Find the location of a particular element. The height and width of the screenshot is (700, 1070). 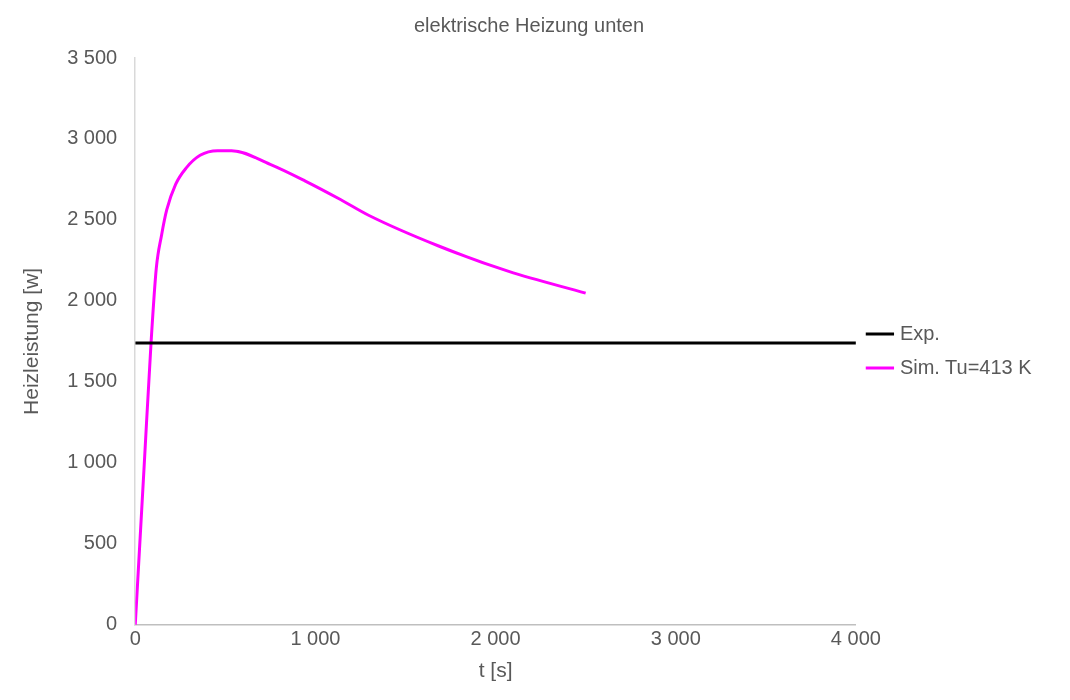

x-axis-title: t [s] is located at coordinates (495, 670).